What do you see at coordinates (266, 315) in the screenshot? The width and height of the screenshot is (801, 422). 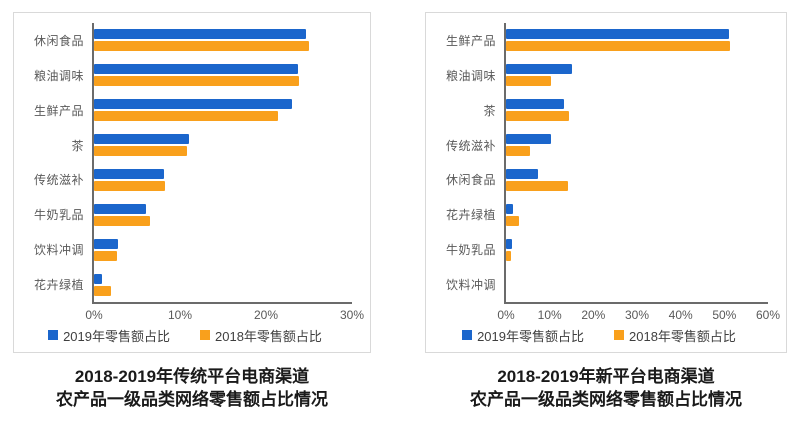 I see `x-tick-label: 20%` at bounding box center [266, 315].